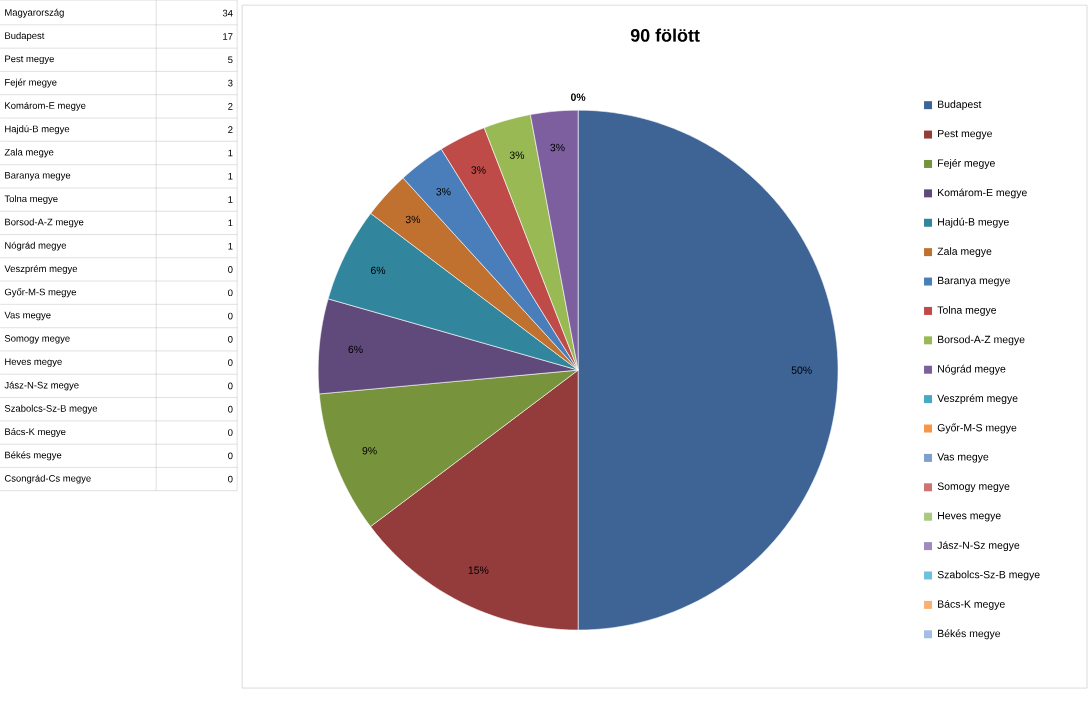 This screenshot has height=701, width=1090. I want to click on text: Békés megye, so click(33, 456).